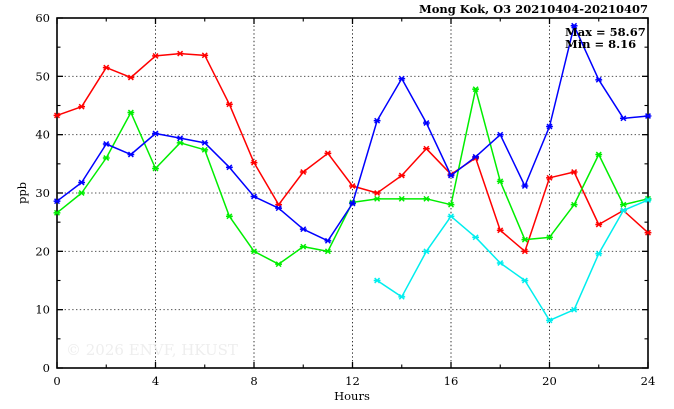 This screenshot has width=674, height=409. Describe the element at coordinates (46, 368) in the screenshot. I see `y-tick-label: 0` at that location.